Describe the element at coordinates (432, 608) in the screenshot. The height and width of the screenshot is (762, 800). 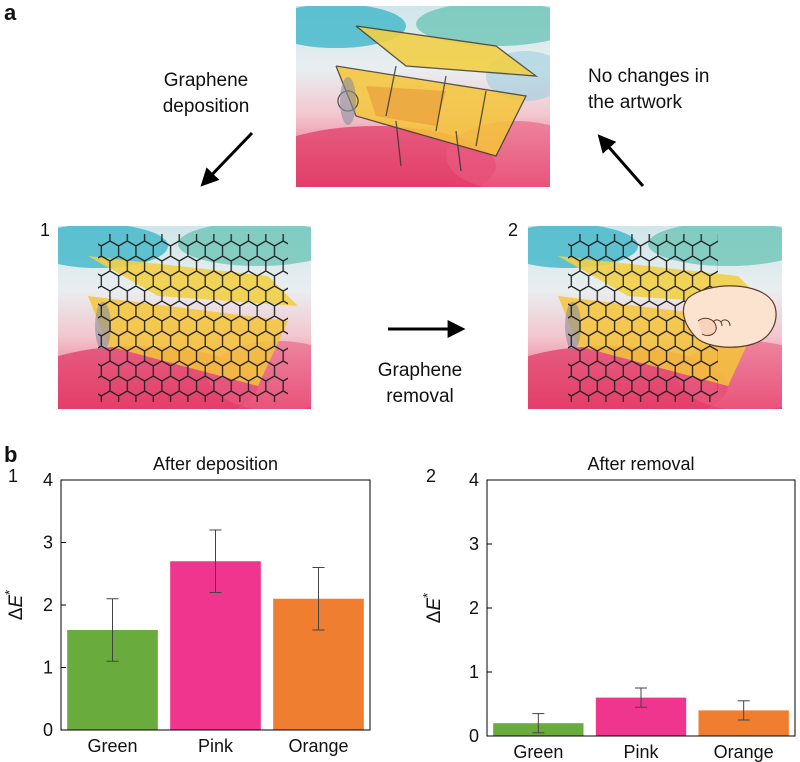
I see `c2-y-axis-label: ΔE*` at that location.